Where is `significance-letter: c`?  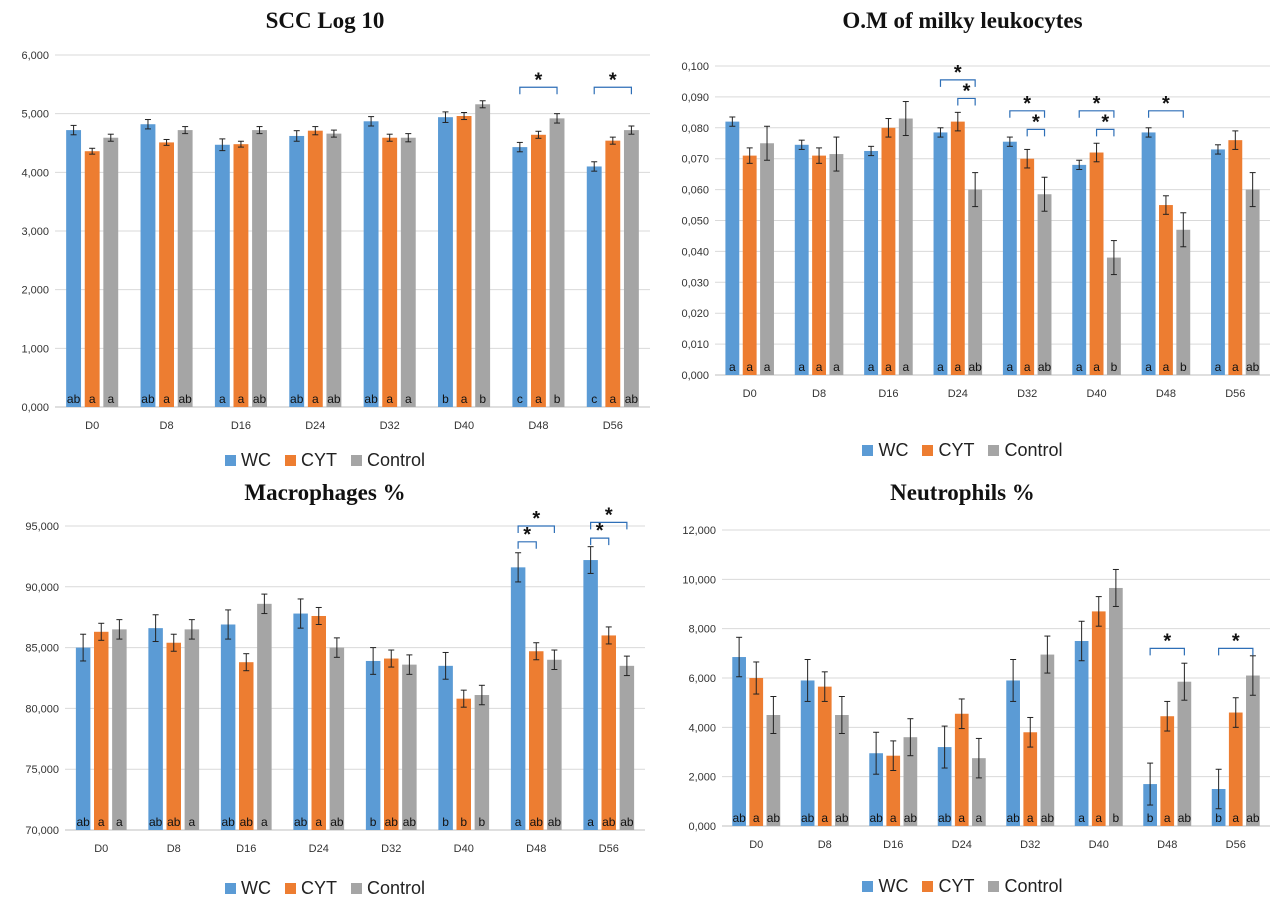 significance-letter: c is located at coordinates (520, 399).